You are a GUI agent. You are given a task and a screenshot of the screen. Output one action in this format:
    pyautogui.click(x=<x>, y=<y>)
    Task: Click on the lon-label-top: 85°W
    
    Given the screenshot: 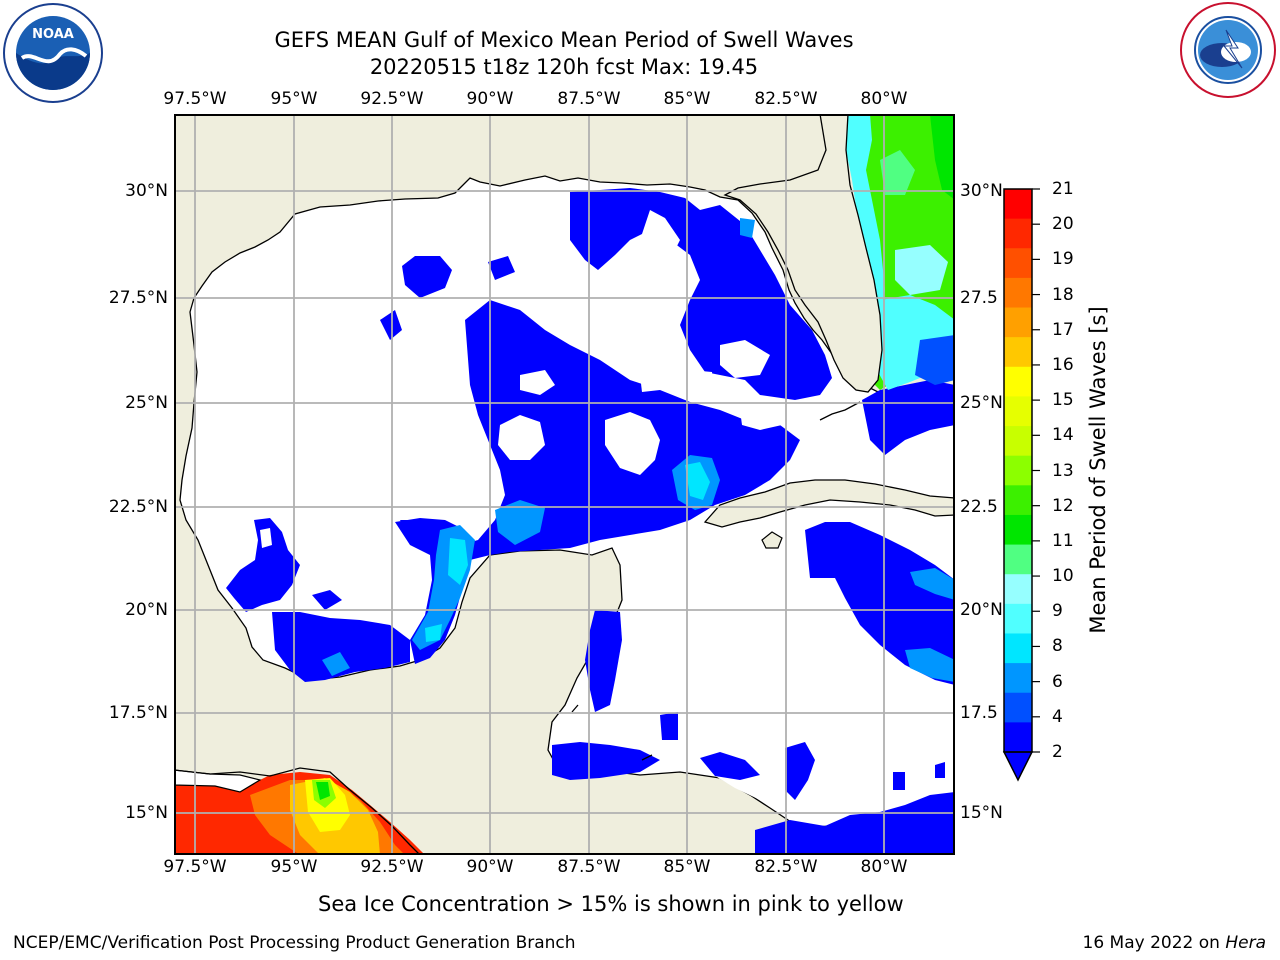 What is the action you would take?
    pyautogui.click(x=687, y=99)
    